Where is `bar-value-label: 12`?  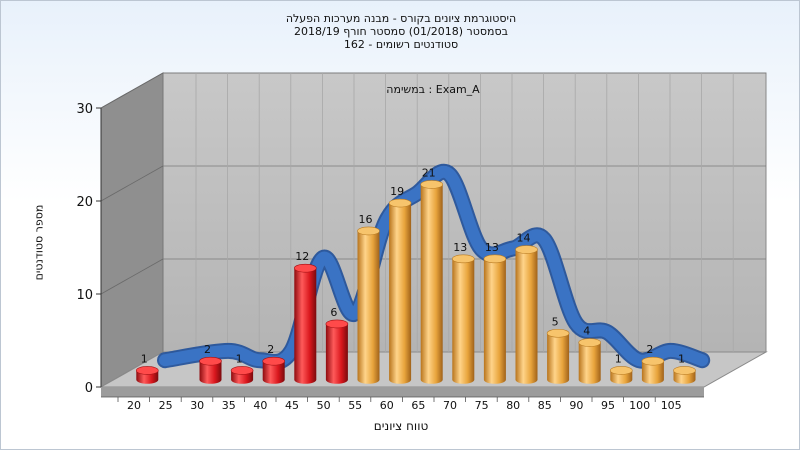
bar-value-label: 12 is located at coordinates (302, 256).